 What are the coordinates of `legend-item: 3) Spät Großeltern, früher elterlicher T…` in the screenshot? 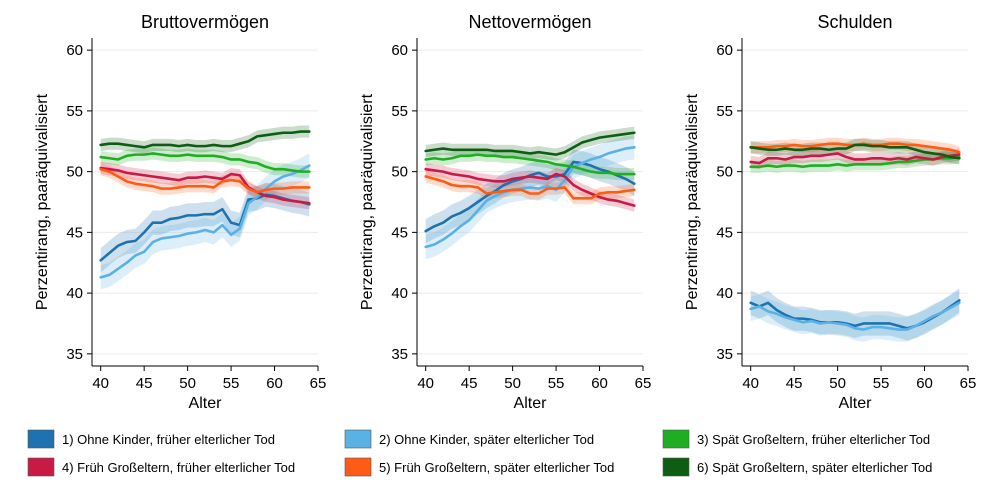 It's located at (796, 439).